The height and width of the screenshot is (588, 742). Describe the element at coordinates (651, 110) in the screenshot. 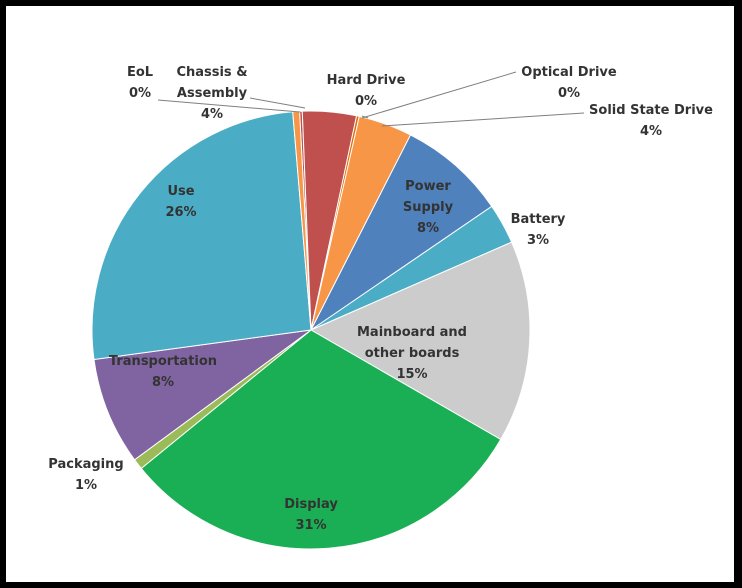

I see `label-ssd-line-0: Solid State Drive` at that location.